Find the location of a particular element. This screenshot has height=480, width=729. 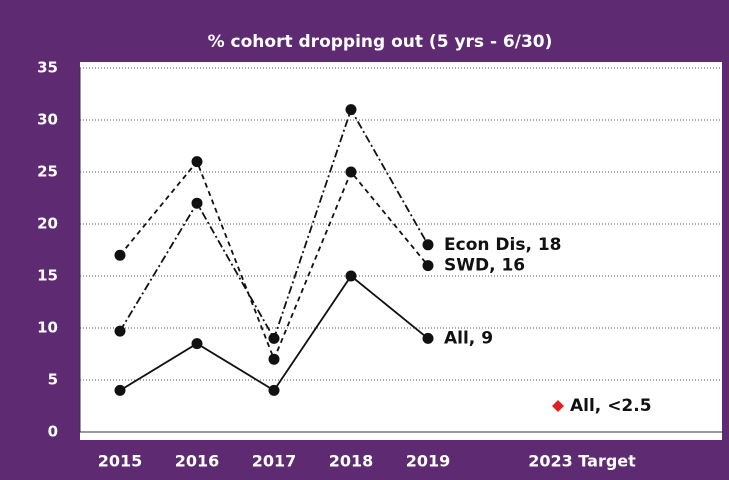

data-label: Econ Dis, 18 is located at coordinates (502, 245).